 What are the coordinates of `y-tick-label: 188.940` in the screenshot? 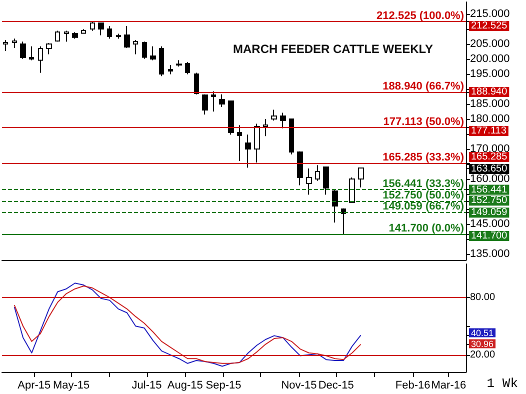 It's located at (489, 92).